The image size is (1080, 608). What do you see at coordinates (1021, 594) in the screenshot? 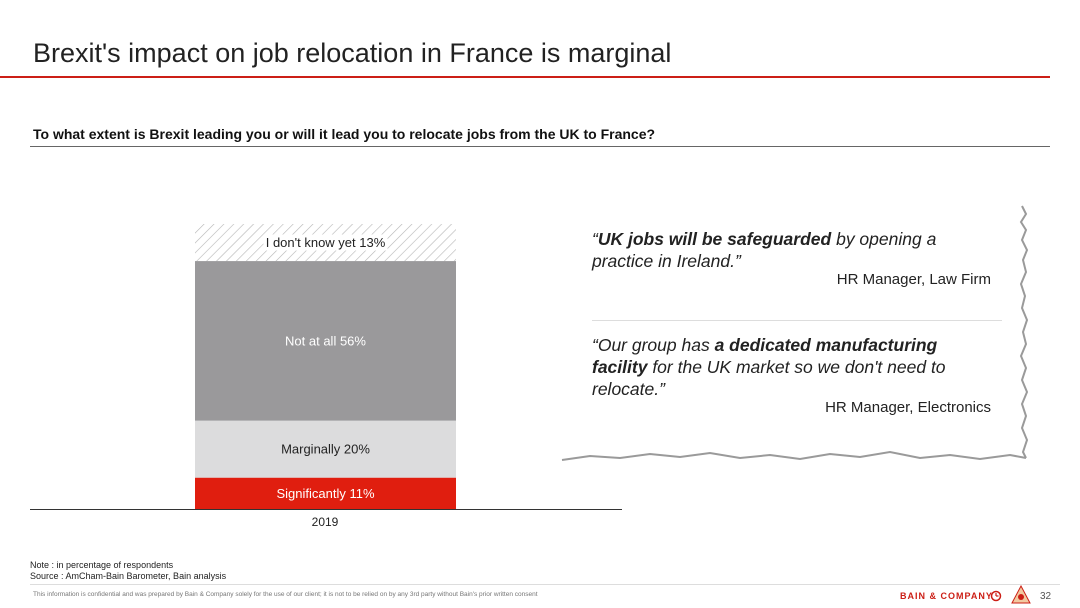
I see `partner-logo-icon` at bounding box center [1021, 594].